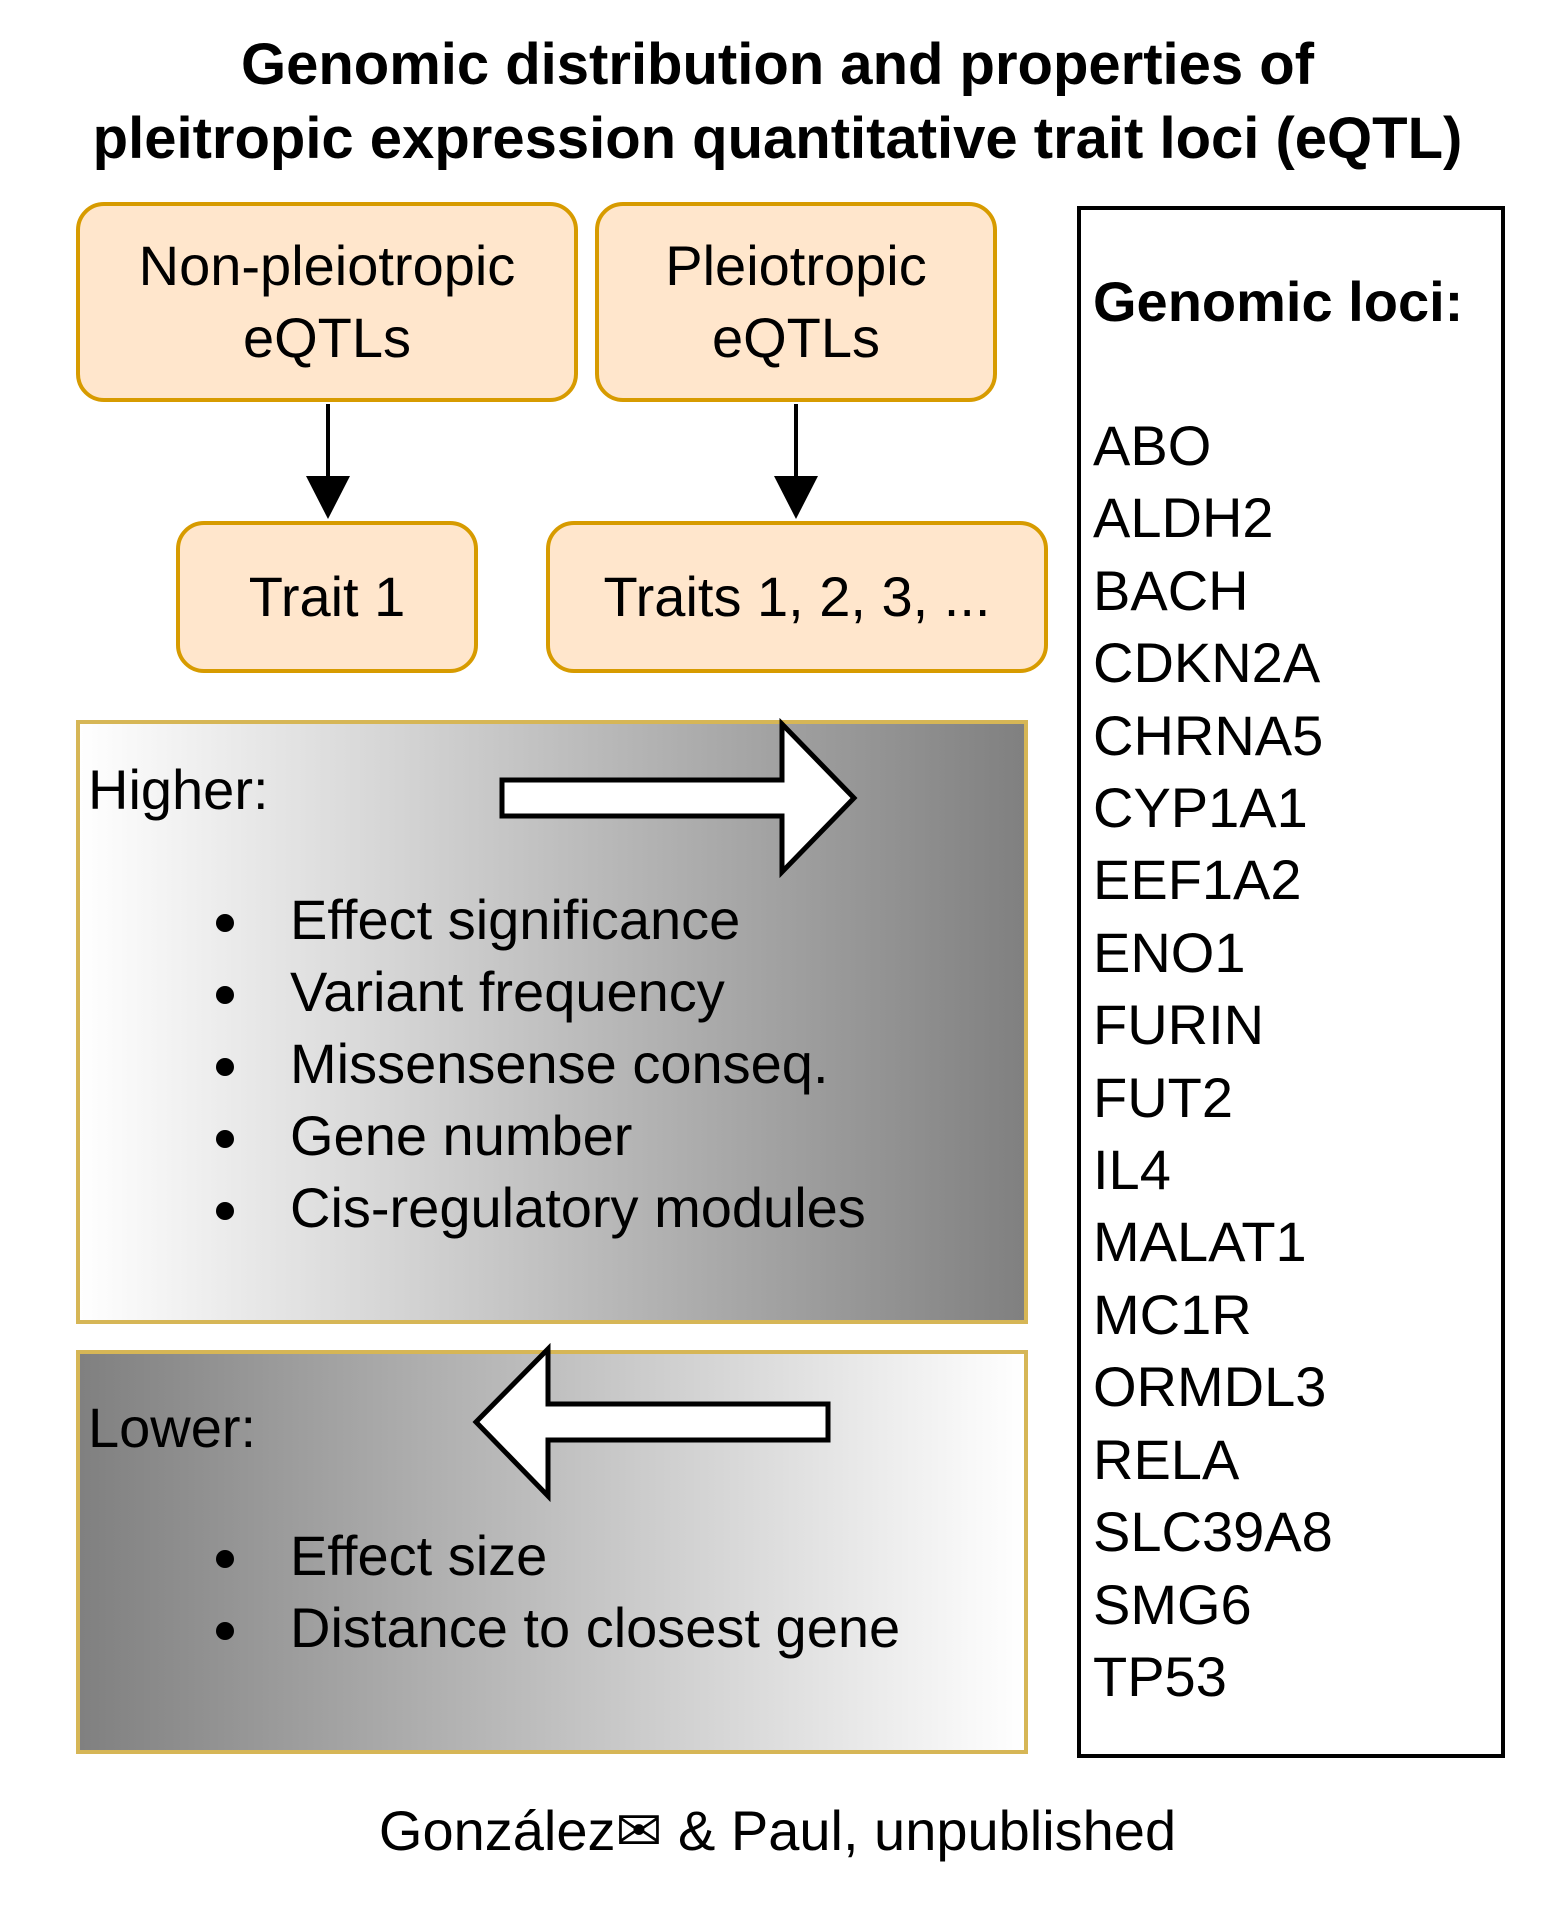  What do you see at coordinates (1213, 1098) in the screenshot?
I see `locus-item: FUT2` at bounding box center [1213, 1098].